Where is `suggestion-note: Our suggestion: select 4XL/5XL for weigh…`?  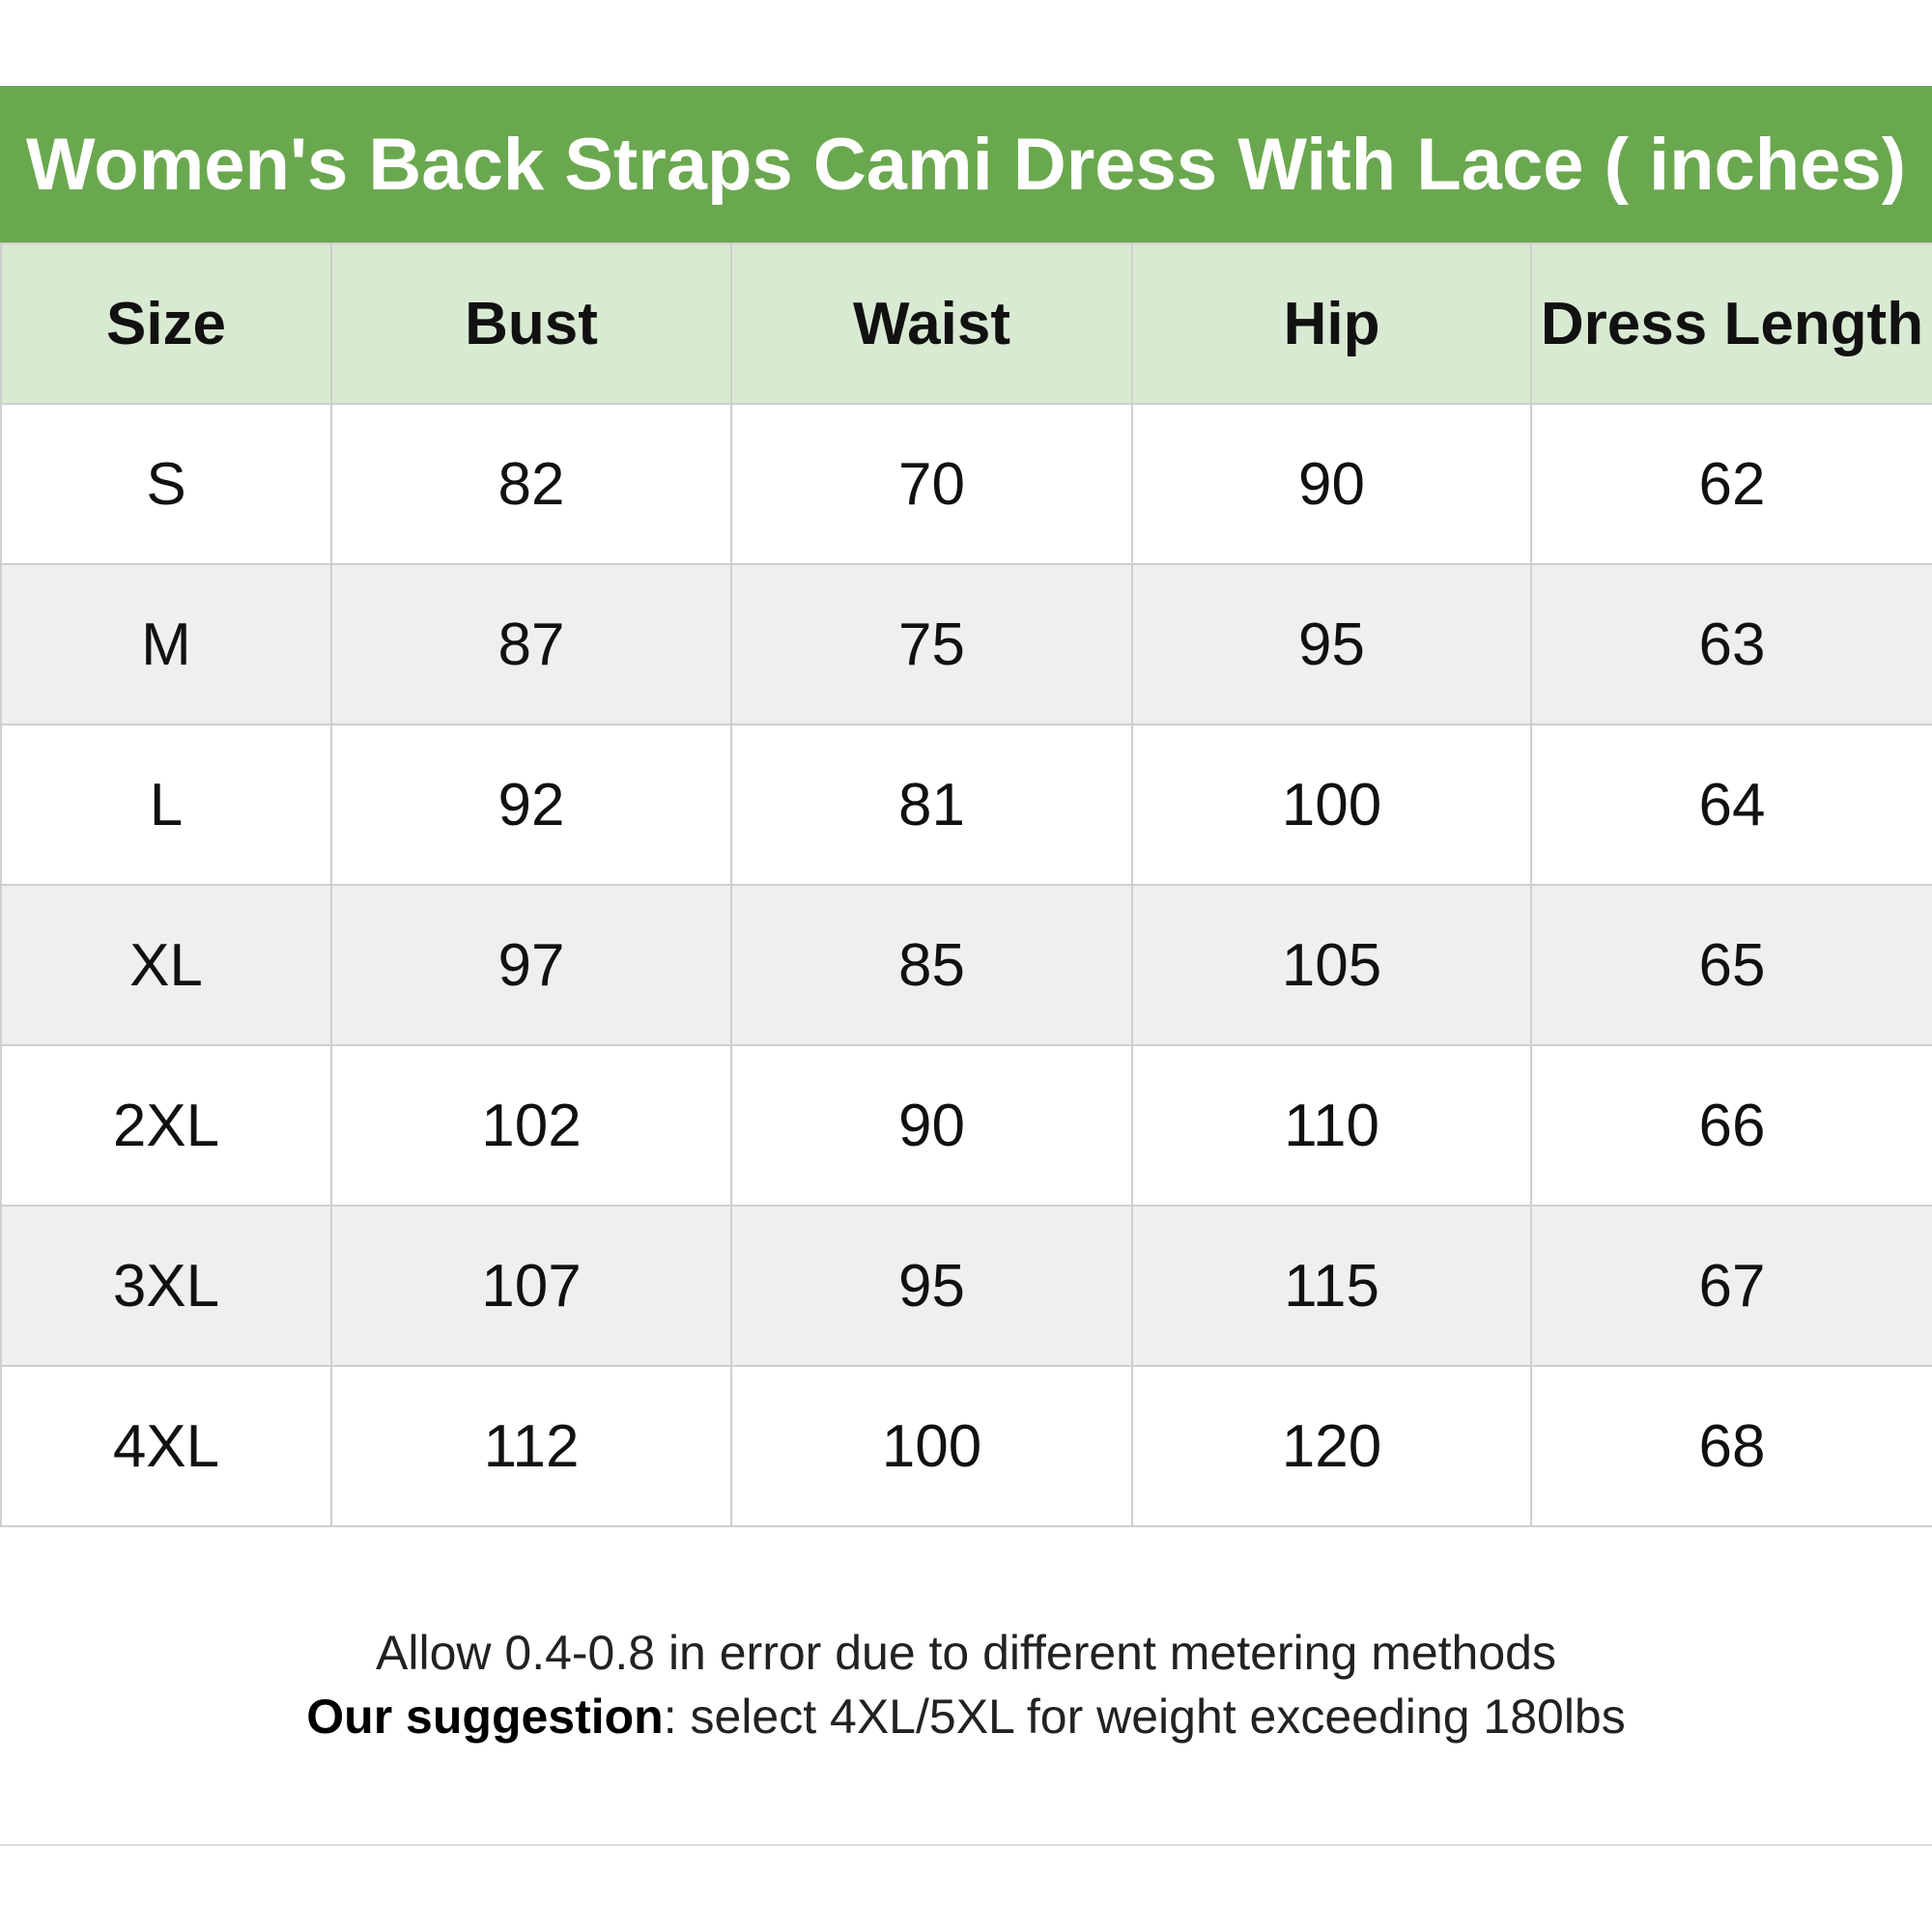 suggestion-note: Our suggestion: select 4XL/5XL for weigh… is located at coordinates (965, 1716).